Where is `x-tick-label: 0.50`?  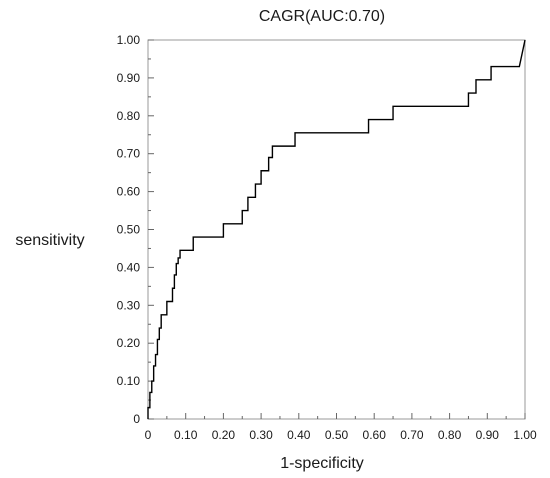
x-tick-label: 0.50 is located at coordinates (337, 435).